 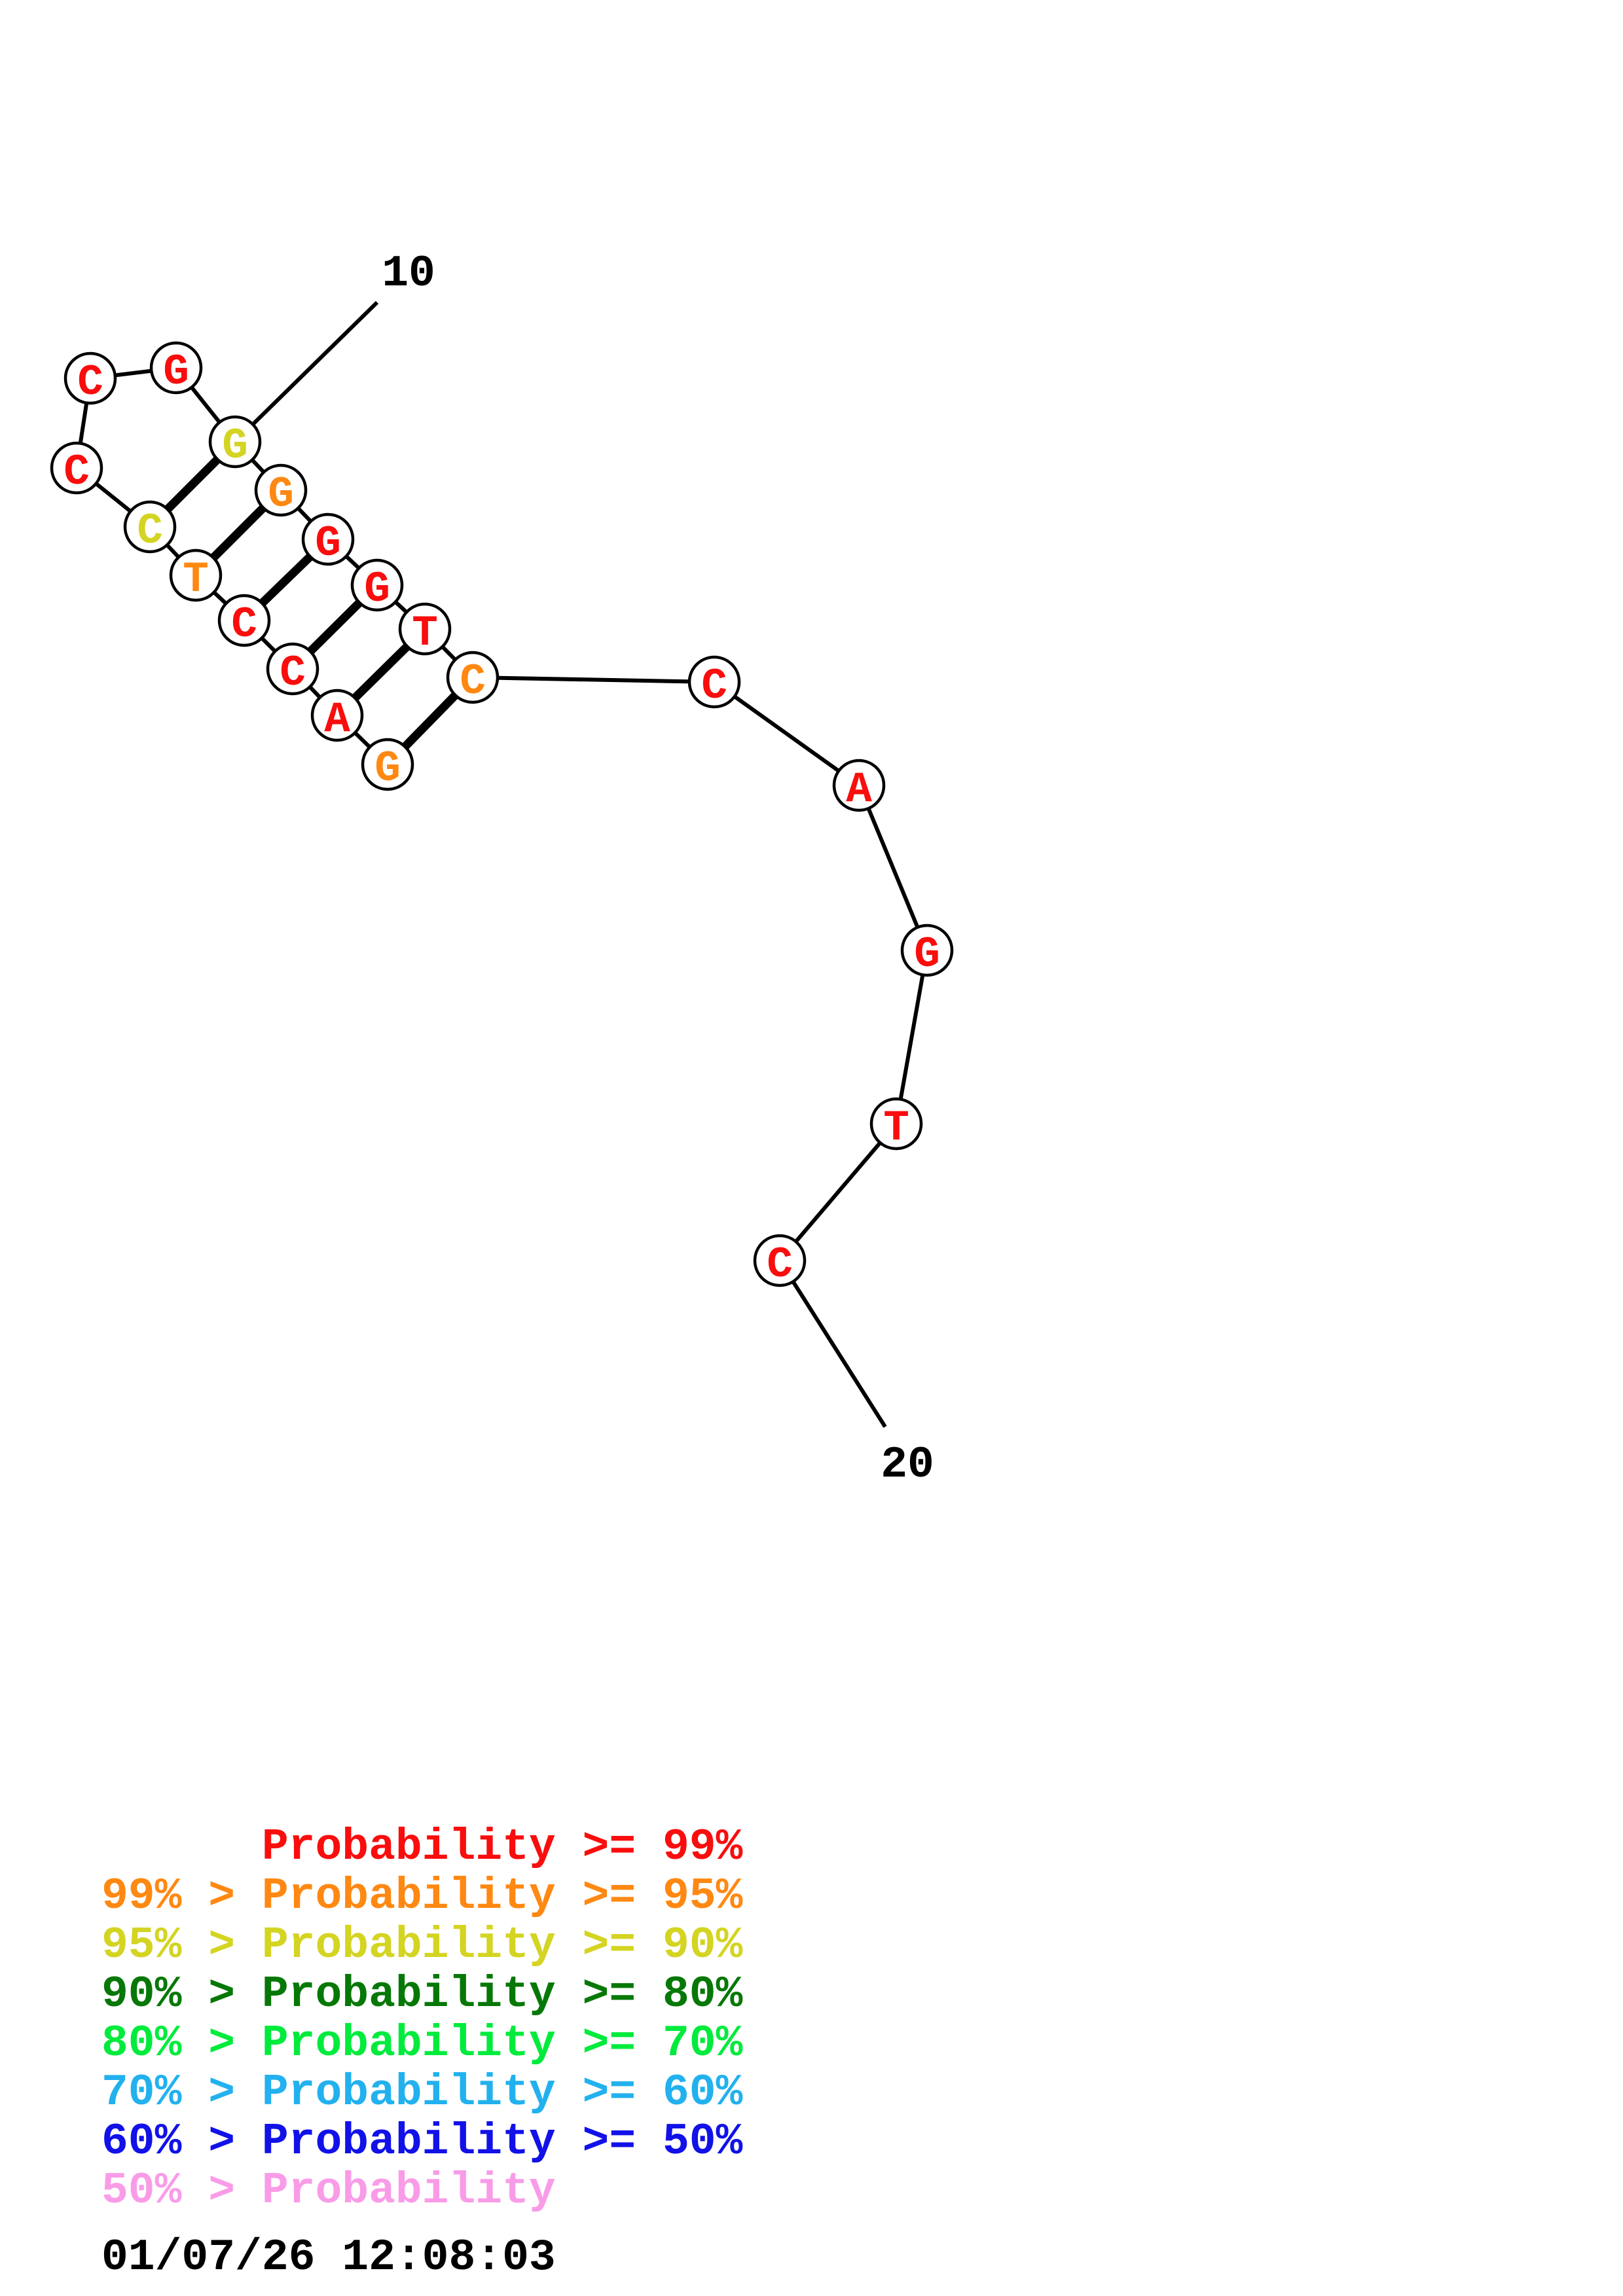 I want to click on legend-row-8: 50% > Probability, so click(x=328, y=2191).